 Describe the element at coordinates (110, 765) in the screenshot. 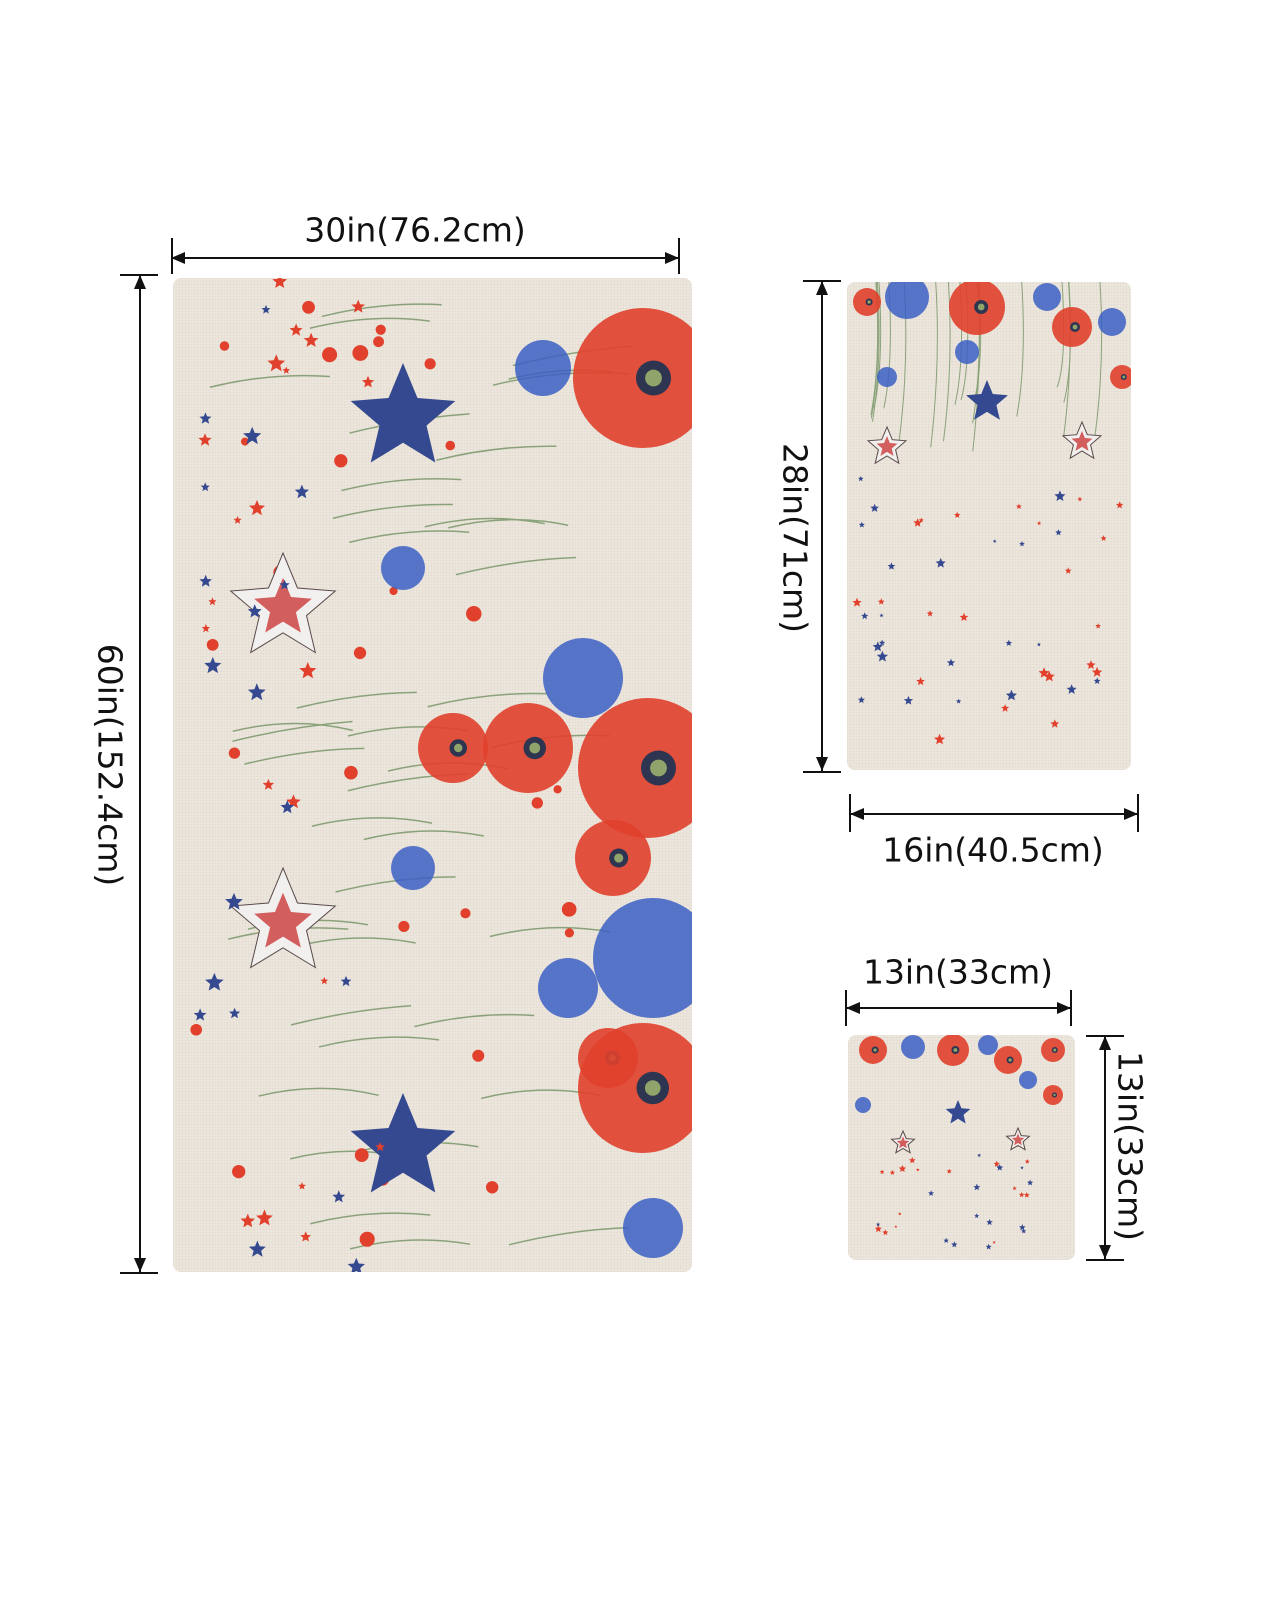

I see `bath-height-label: 60in(152.4cm)` at that location.